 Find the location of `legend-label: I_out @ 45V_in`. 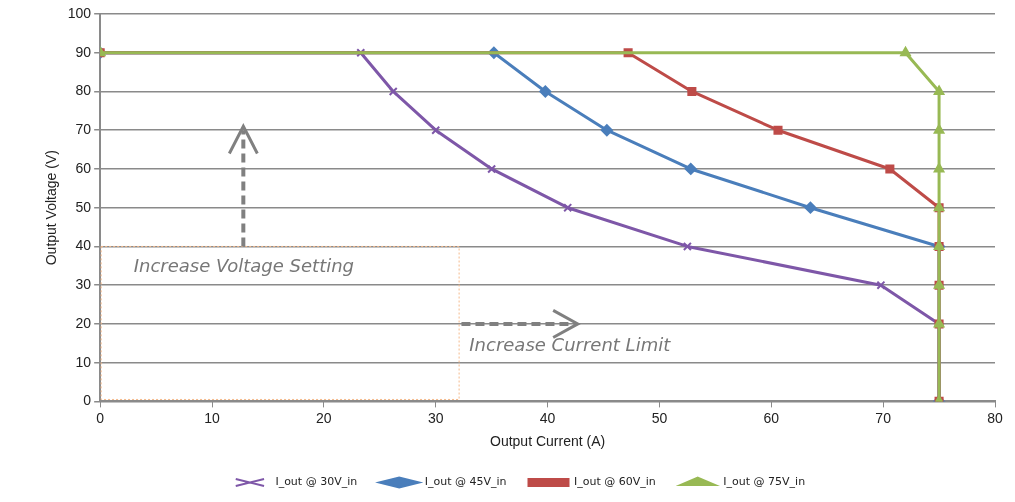

legend-label: I_out @ 45V_in is located at coordinates (465, 482).